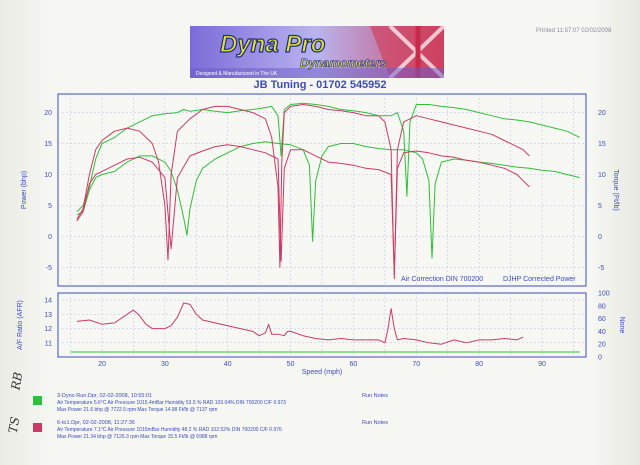 The image size is (640, 465). I want to click on afr-y2-tick-label: 100, so click(604, 294).